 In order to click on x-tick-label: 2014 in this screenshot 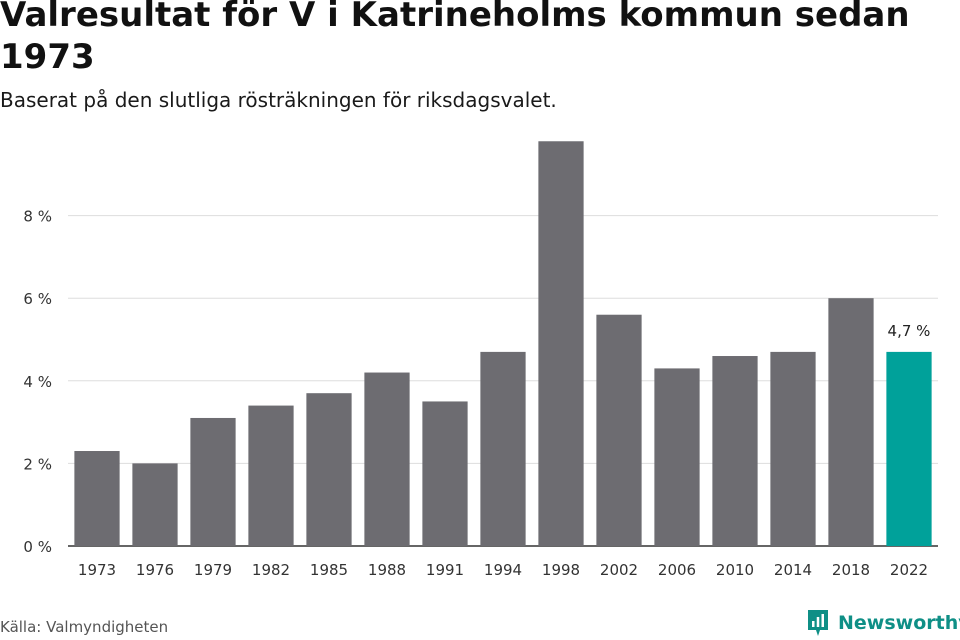, I will do `click(793, 570)`.